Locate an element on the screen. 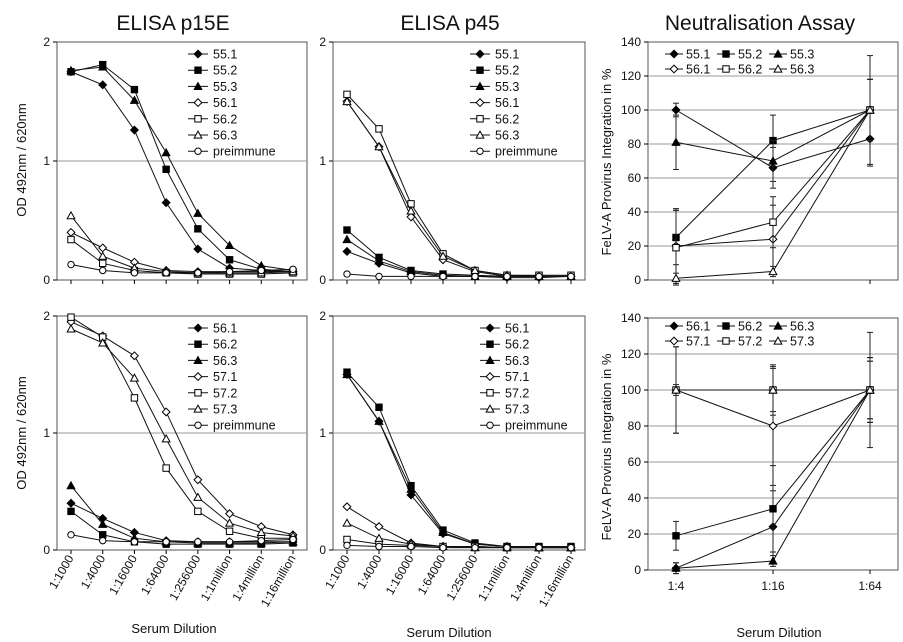 Image resolution: width=903 pixels, height=642 pixels. x-tick-label: 1:64000 is located at coordinates (155, 574).